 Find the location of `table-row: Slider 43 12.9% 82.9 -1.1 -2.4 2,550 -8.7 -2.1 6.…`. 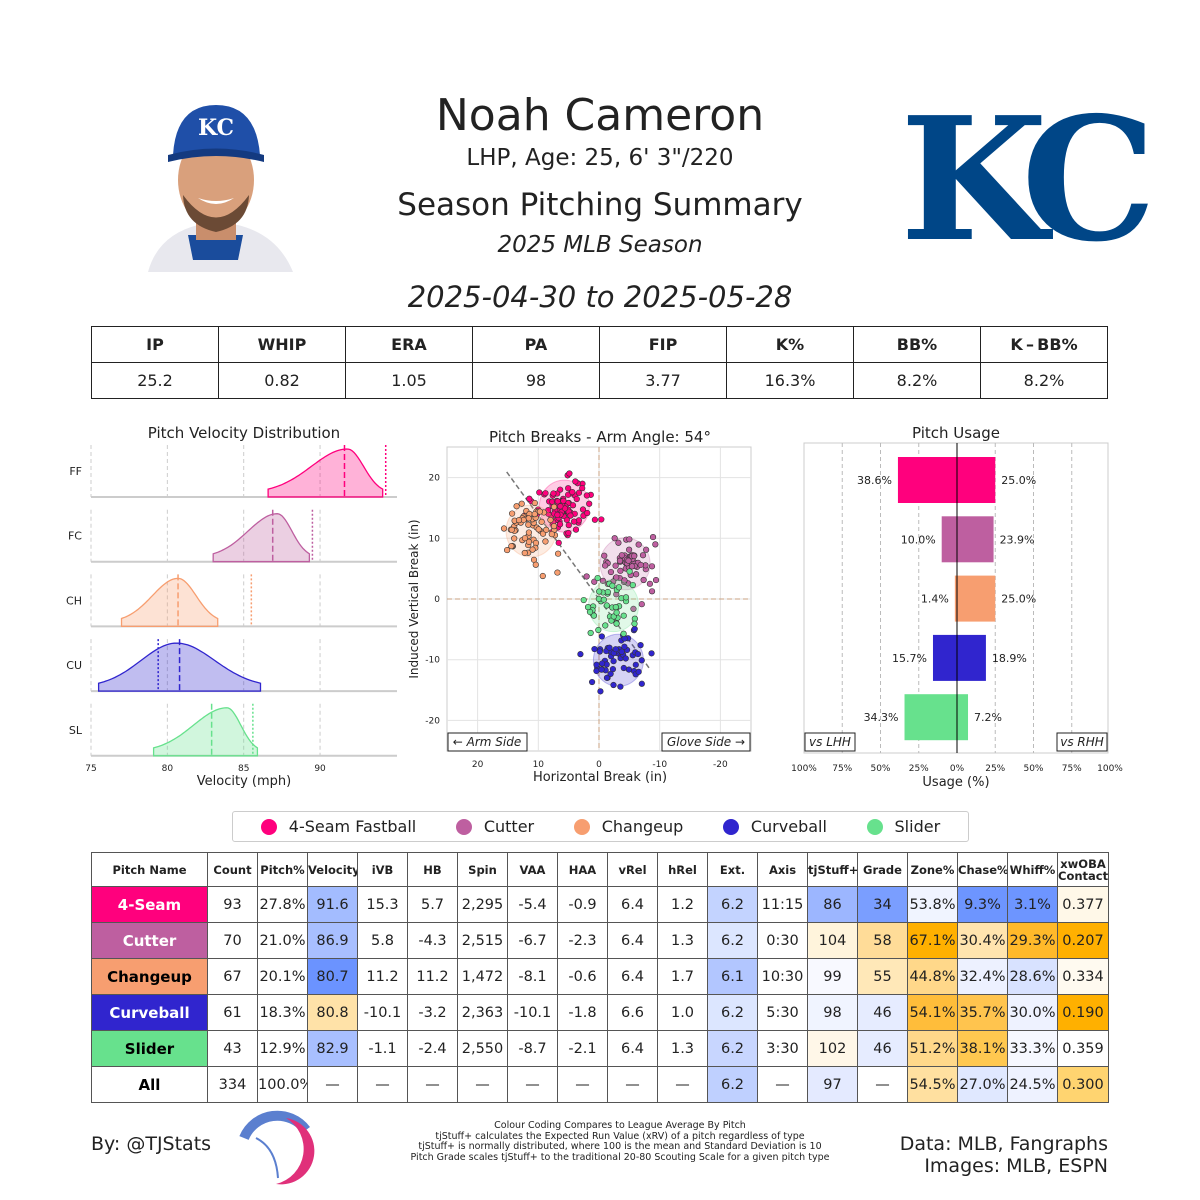

table-row: Slider 43 12.9% 82.9 -1.1 -2.4 2,550 -8.7 -2.1 6.… is located at coordinates (600, 1048).